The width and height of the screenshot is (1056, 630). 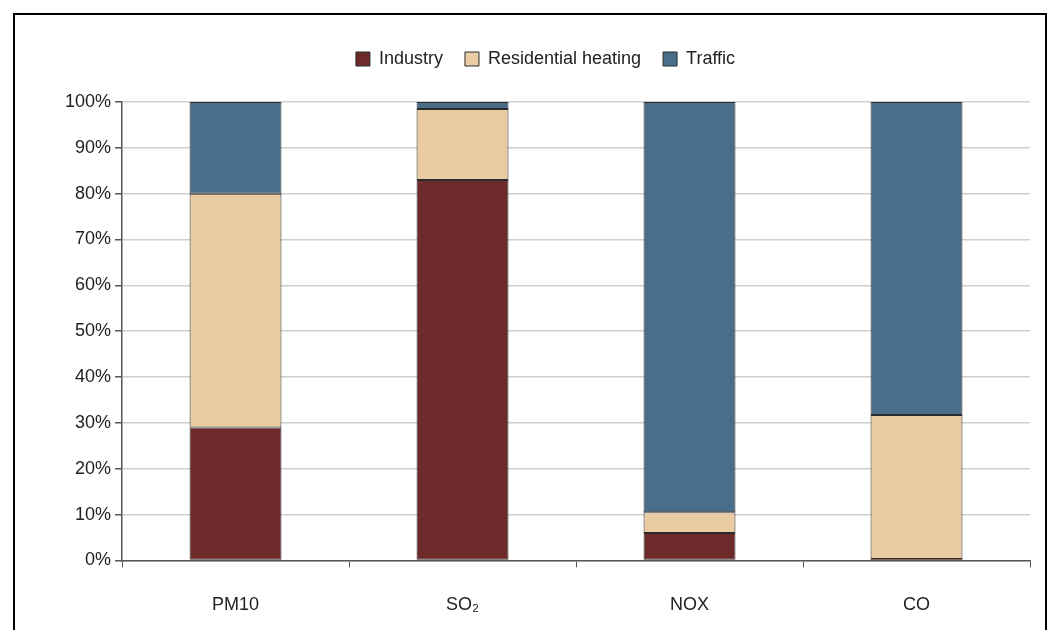 I want to click on y-tick-label: 100%, so click(x=88, y=100).